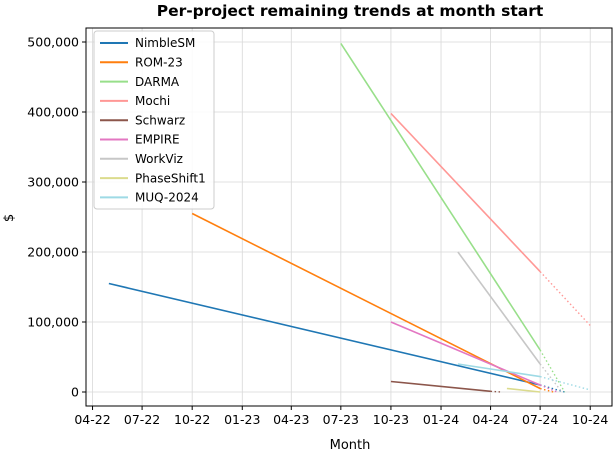 Image resolution: width=614 pixels, height=454 pixels. Describe the element at coordinates (53, 182) in the screenshot. I see `y-tick-label: 300,000` at that location.